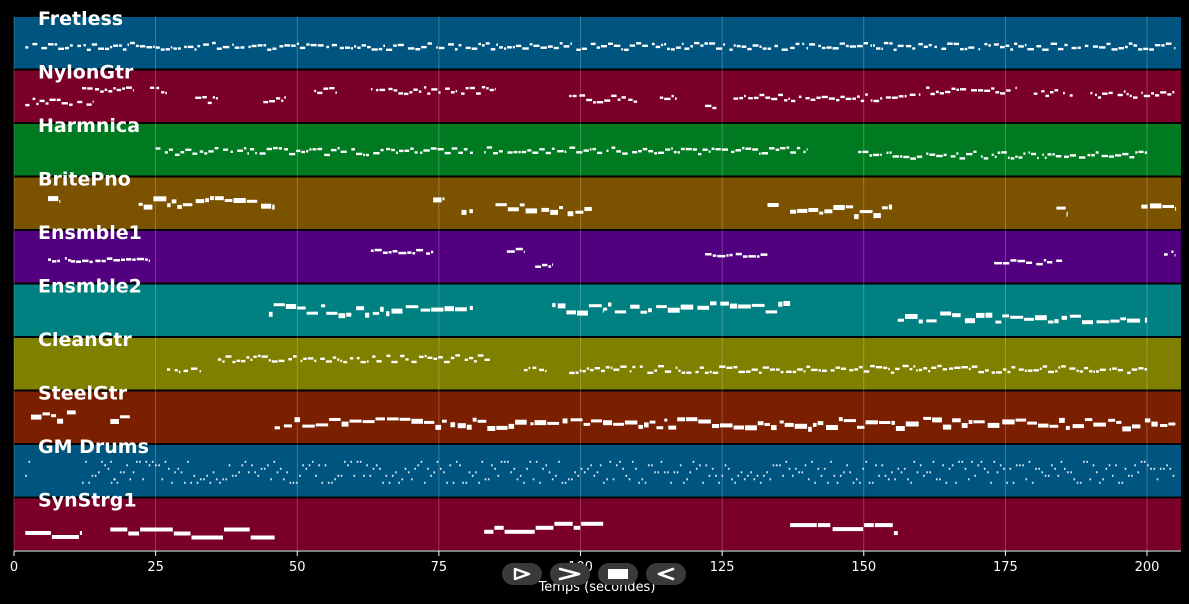  I want to click on track-label: GM Drums, so click(93, 447).